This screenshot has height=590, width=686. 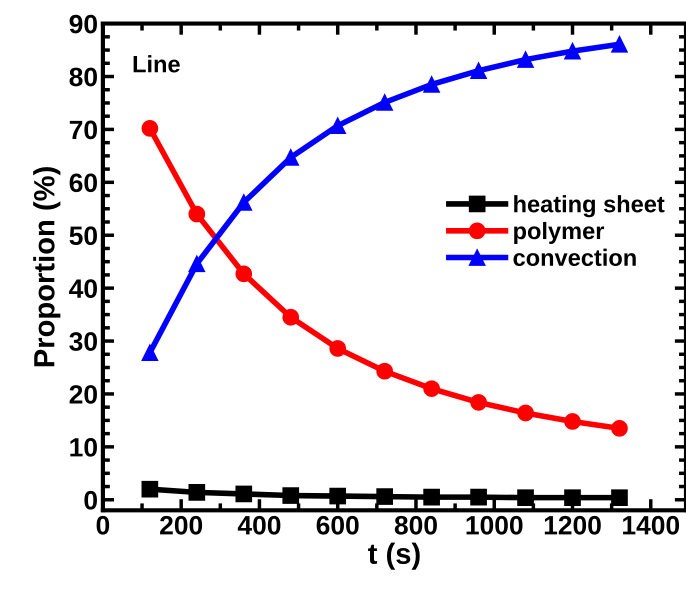 I want to click on y-tick-label: 70, so click(x=83, y=130).